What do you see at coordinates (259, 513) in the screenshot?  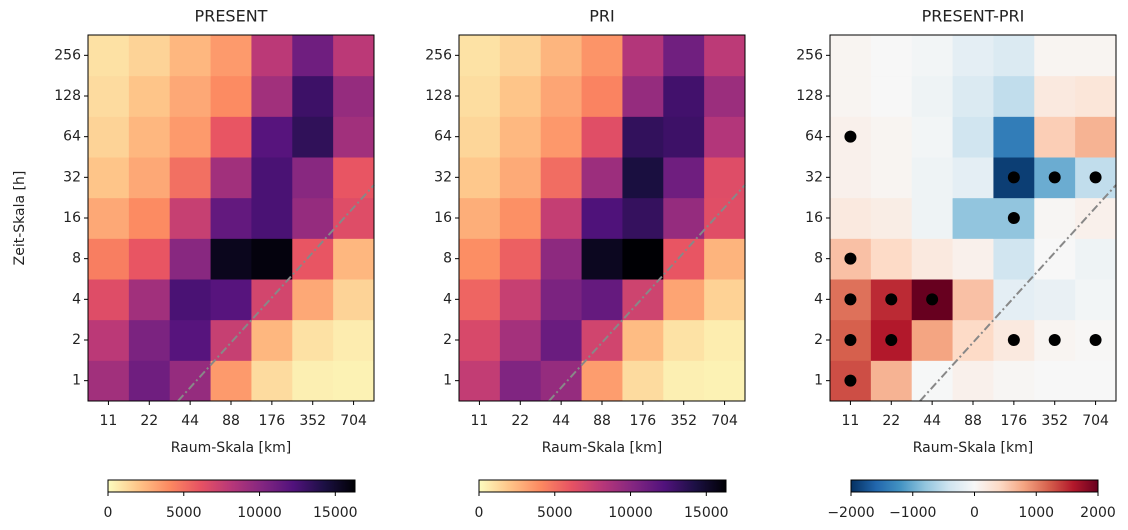 I see `colorbar-tick-label: 10000` at bounding box center [259, 513].